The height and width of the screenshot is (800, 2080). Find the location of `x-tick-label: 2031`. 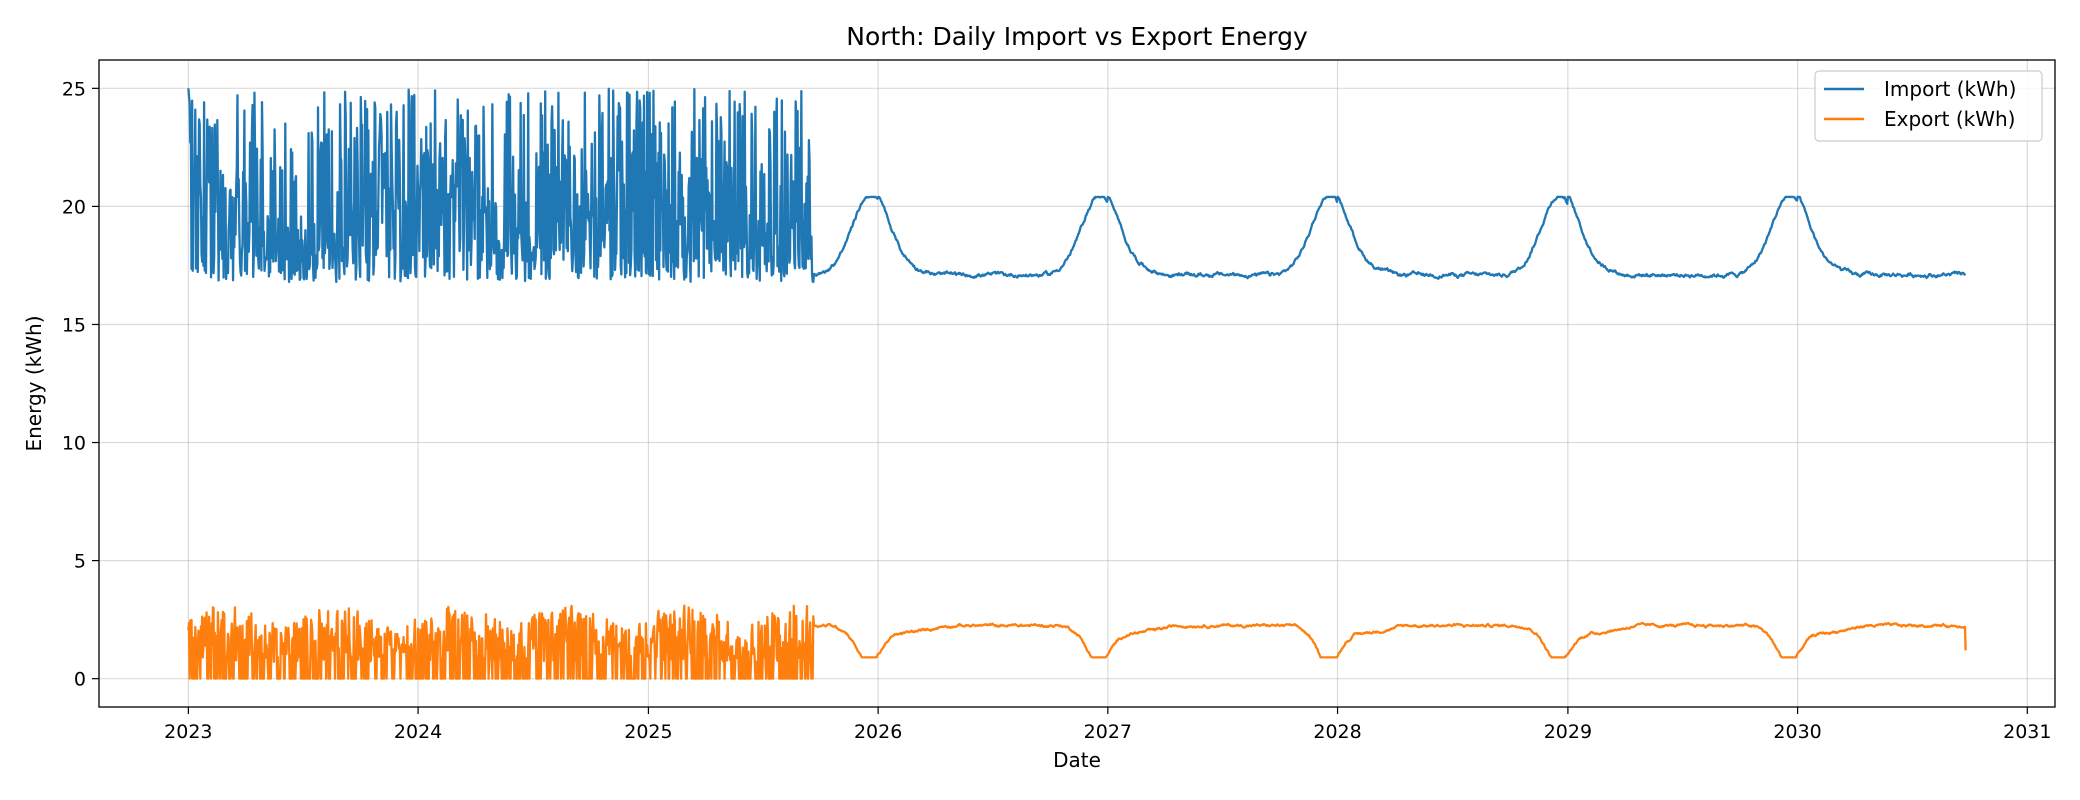

x-tick-label: 2031 is located at coordinates (2027, 732).